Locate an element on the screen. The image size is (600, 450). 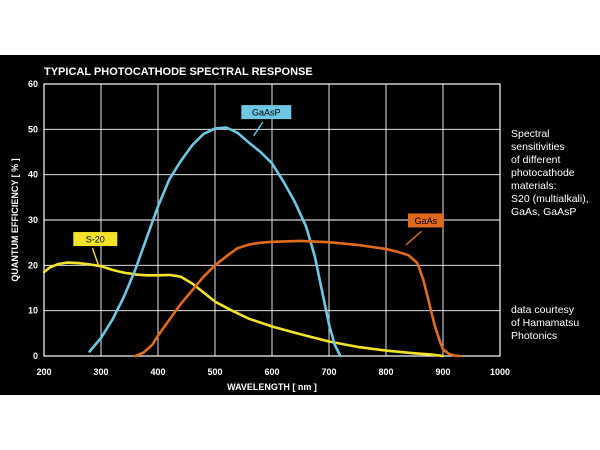
side-text-line: of Hamamatsu is located at coordinates (545, 323).